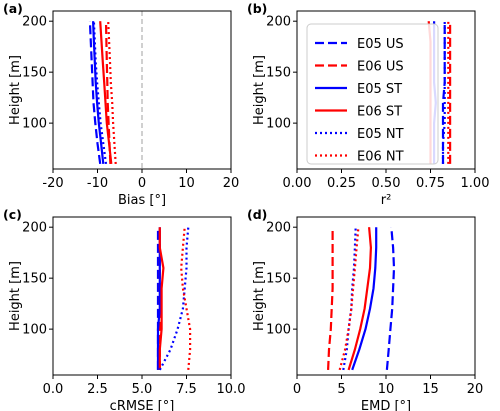 The image size is (500, 411). I want to click on legend-entry: E05 NT, so click(380, 134).